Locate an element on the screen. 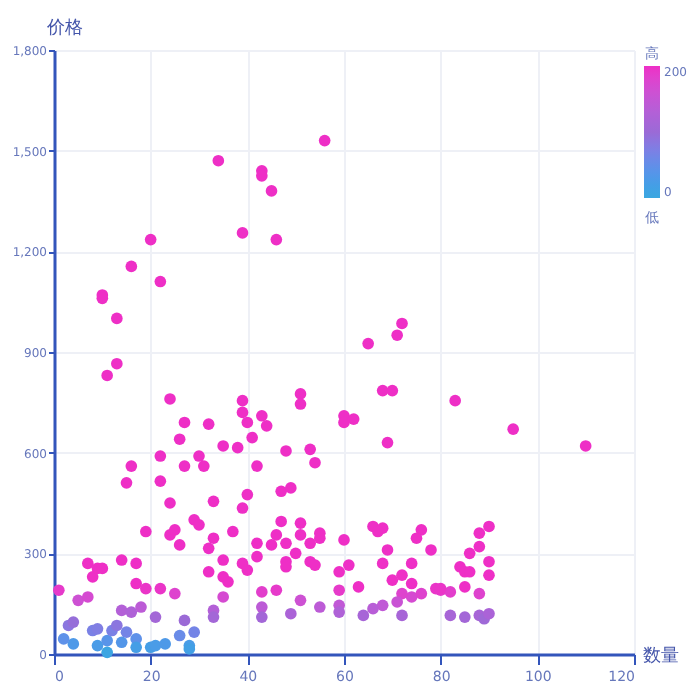  x-axis-title: 数量 is located at coordinates (661, 656).